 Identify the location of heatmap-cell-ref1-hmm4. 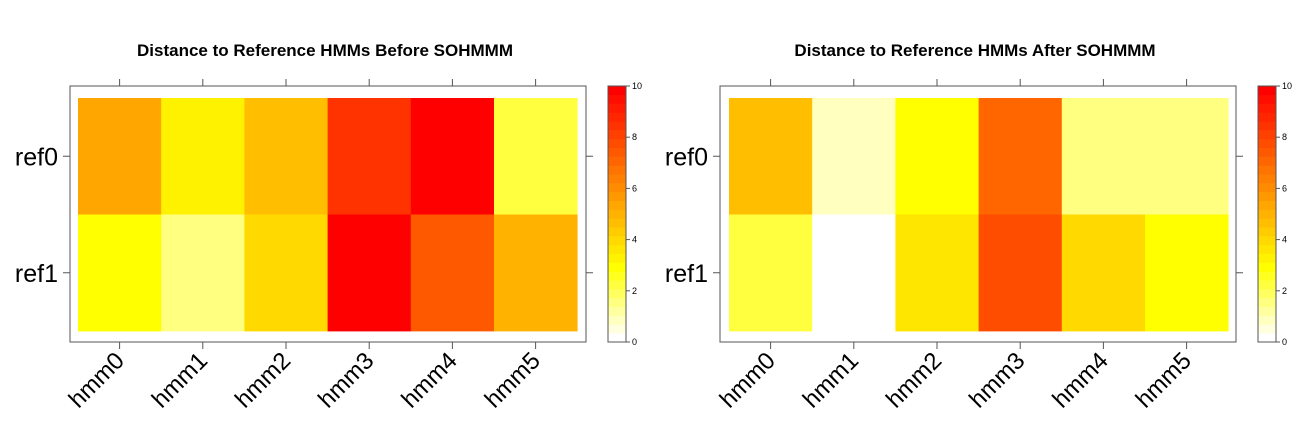
(452, 273).